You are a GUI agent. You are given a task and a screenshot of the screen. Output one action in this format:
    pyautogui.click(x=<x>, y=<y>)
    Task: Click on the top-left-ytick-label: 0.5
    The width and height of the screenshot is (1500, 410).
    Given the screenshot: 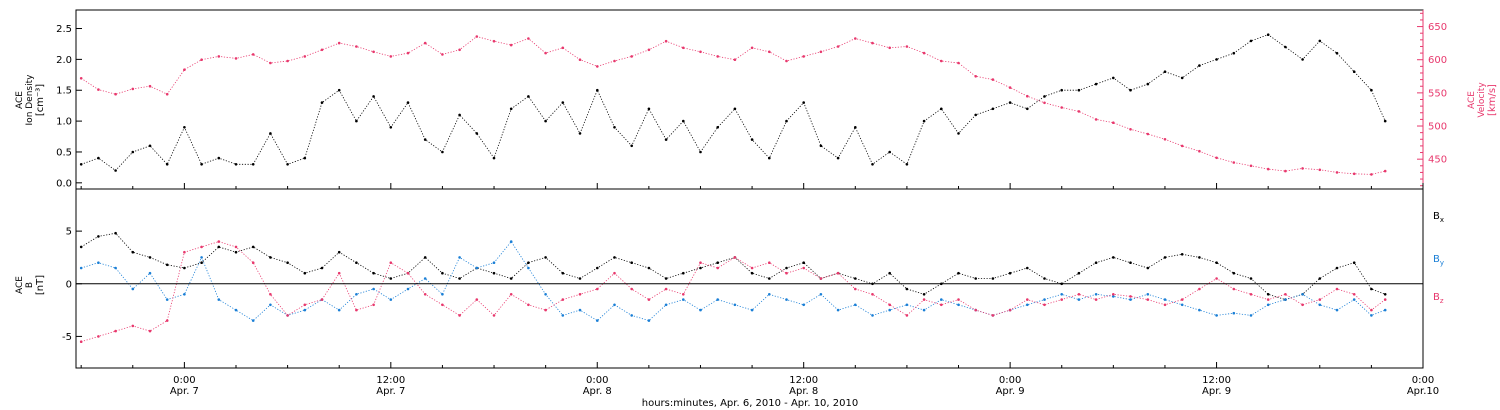 What is the action you would take?
    pyautogui.click(x=64, y=152)
    